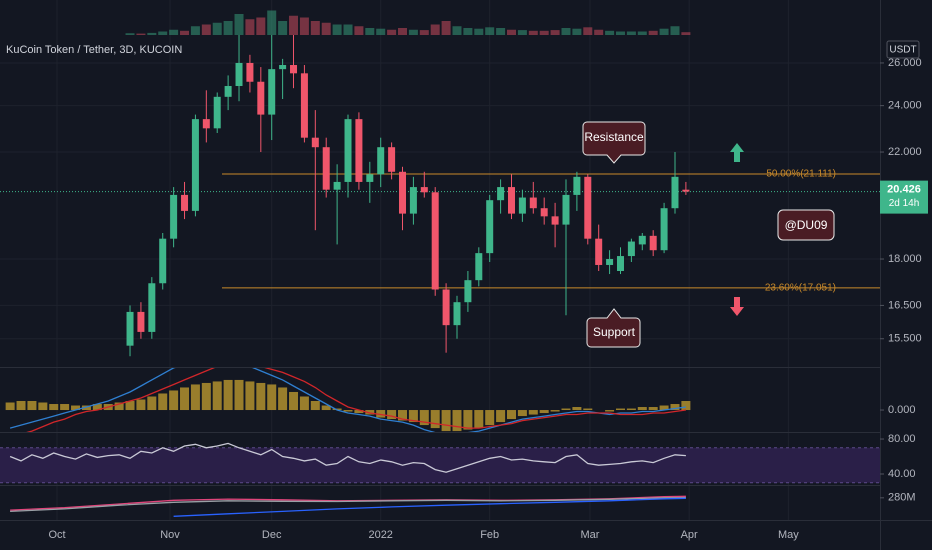  What do you see at coordinates (613, 328) in the screenshot?
I see `support-callout: Support` at bounding box center [613, 328].